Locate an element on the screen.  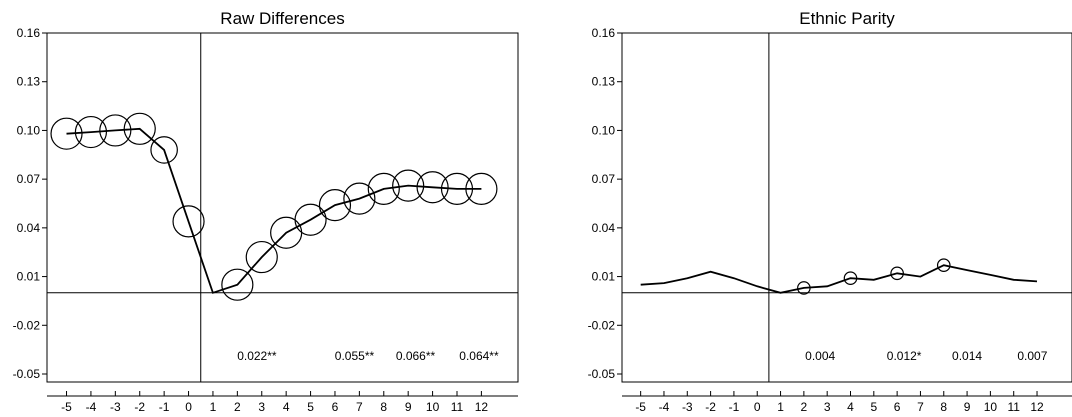
chart-title: Raw Differences is located at coordinates (282, 18).